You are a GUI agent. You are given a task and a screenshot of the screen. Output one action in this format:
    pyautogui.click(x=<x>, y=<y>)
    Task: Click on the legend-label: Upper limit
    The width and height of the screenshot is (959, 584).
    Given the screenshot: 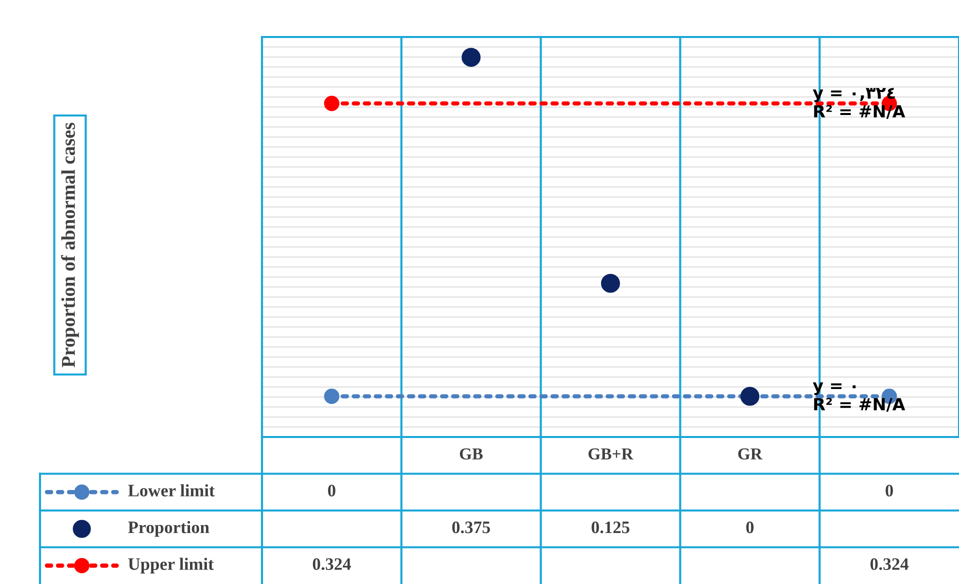 What is the action you would take?
    pyautogui.click(x=171, y=566)
    